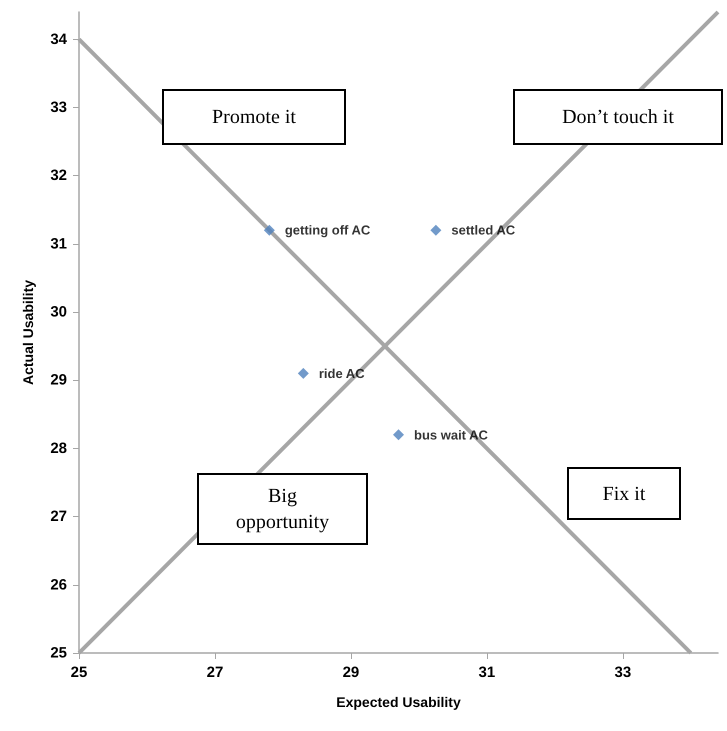 The width and height of the screenshot is (727, 731). What do you see at coordinates (487, 672) in the screenshot?
I see `x-tick-label: 31` at bounding box center [487, 672].